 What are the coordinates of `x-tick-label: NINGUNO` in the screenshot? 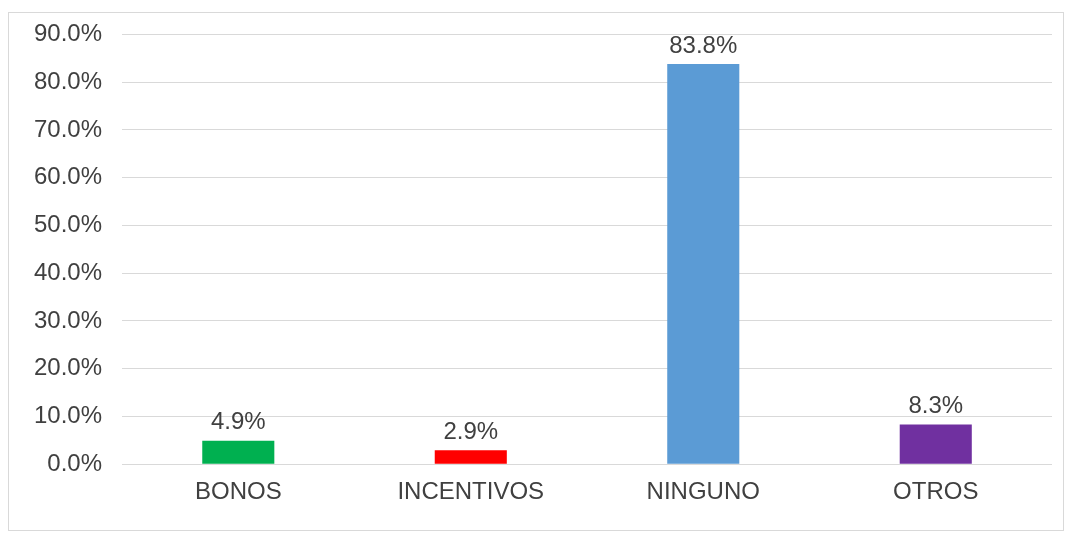 It's located at (703, 491).